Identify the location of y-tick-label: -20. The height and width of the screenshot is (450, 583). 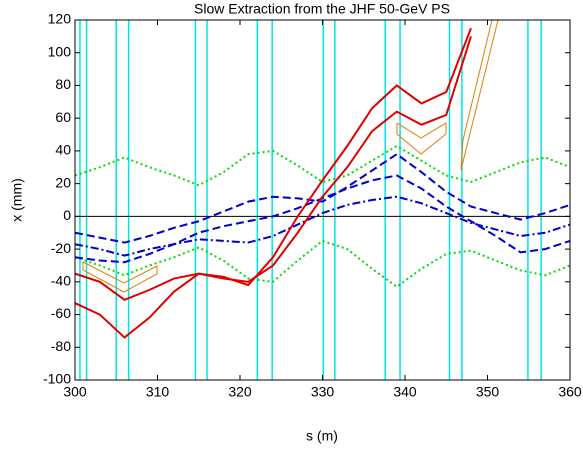
(61, 248).